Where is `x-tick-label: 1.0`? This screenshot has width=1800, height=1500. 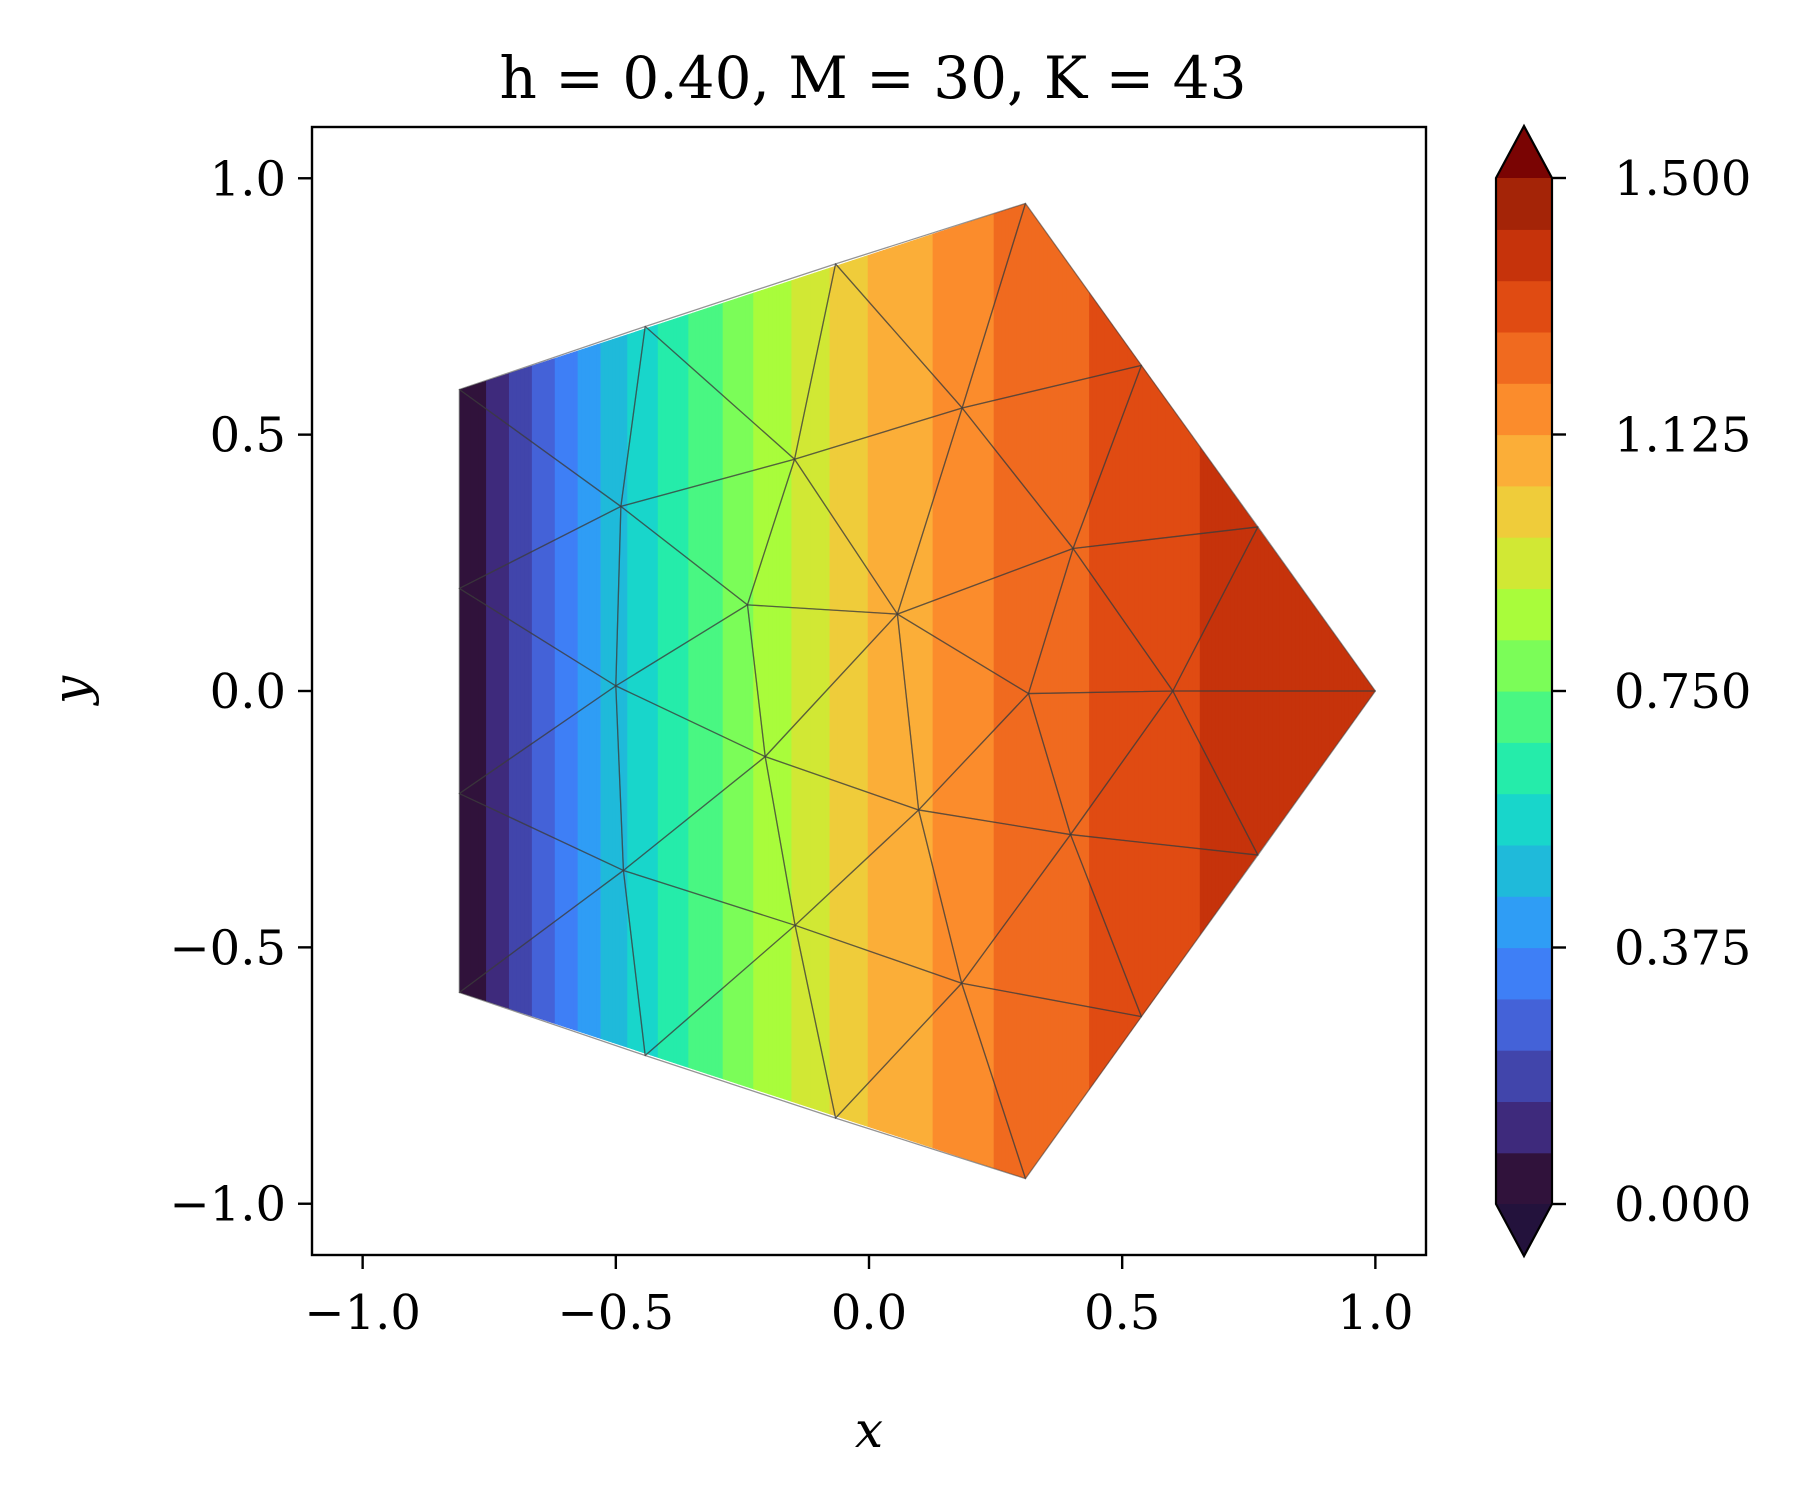 x-tick-label: 1.0 is located at coordinates (1375, 1313).